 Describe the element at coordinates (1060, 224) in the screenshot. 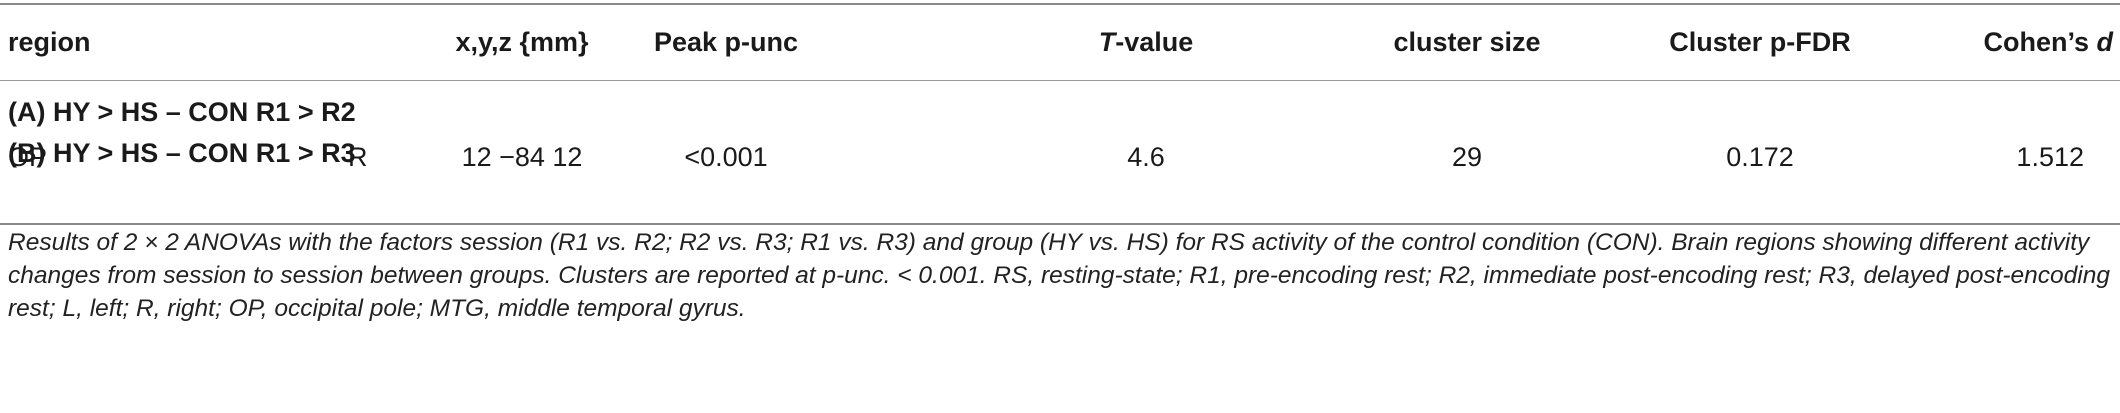

I see `table-bottom-rule` at that location.